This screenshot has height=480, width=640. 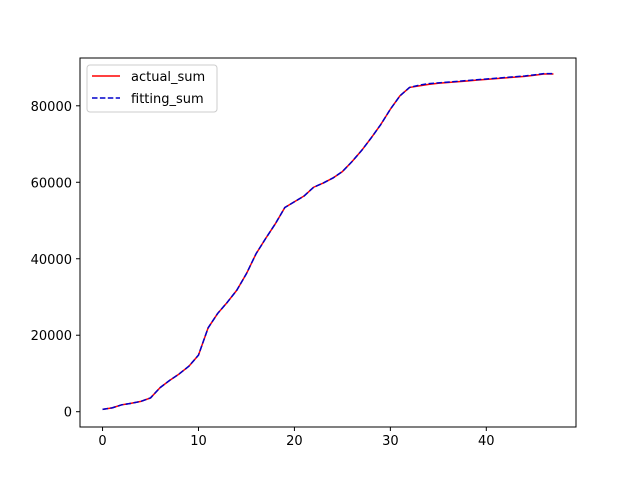 What do you see at coordinates (294, 441) in the screenshot?
I see `x-tick-label: 20` at bounding box center [294, 441].